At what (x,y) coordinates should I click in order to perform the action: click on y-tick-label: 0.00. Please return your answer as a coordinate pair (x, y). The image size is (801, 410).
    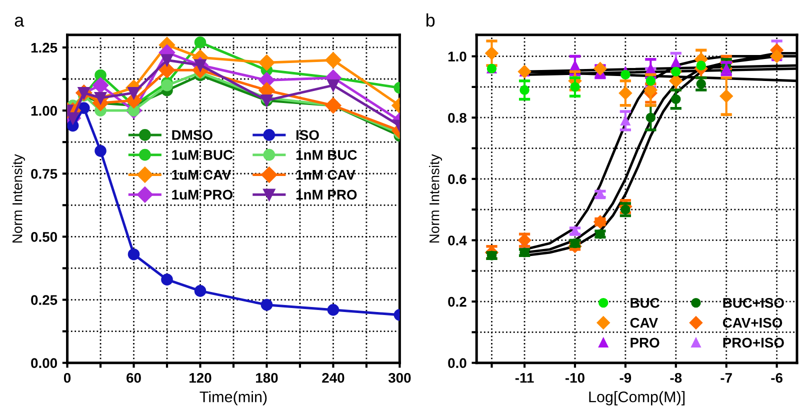
    Looking at the image, I should click on (44, 363).